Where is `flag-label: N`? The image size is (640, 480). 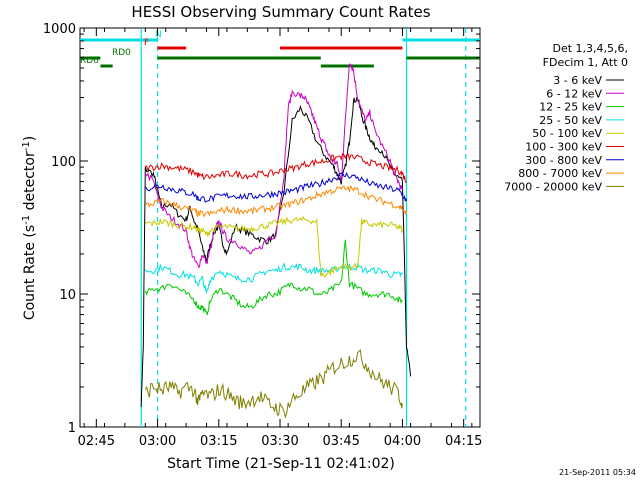
flag-label: N is located at coordinates (158, 35).